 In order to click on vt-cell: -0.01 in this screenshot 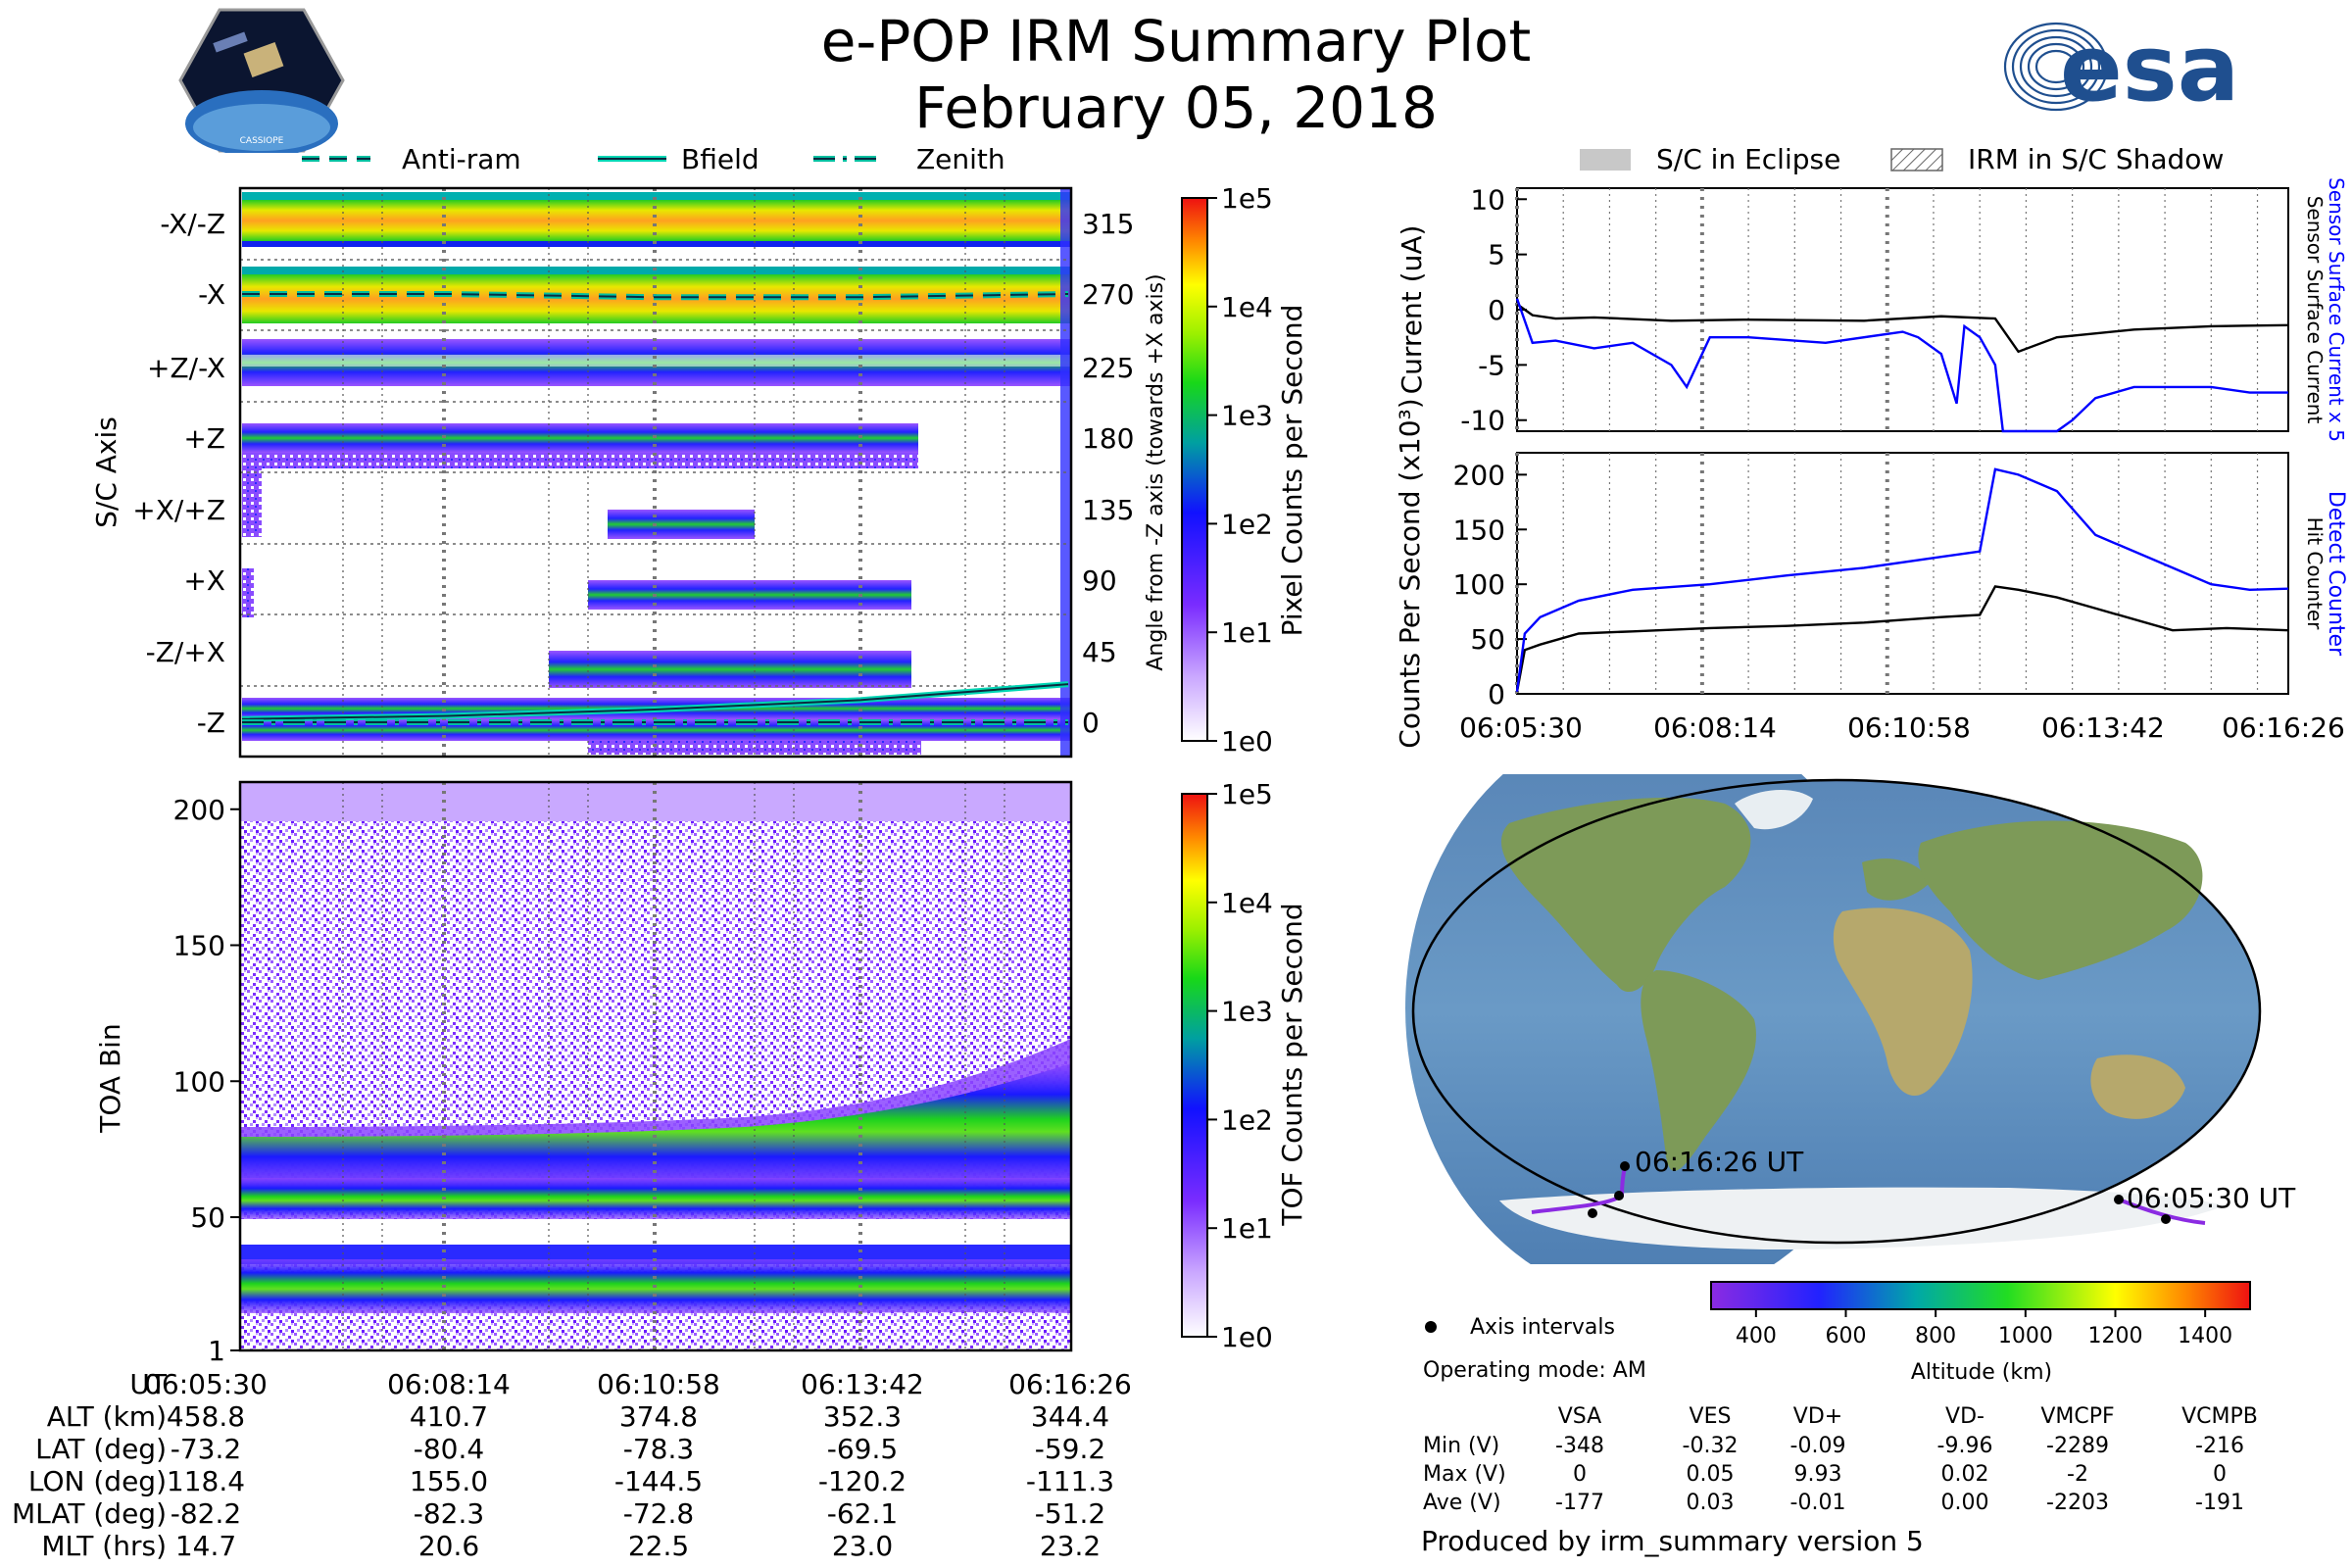, I will do `click(1818, 1503)`.